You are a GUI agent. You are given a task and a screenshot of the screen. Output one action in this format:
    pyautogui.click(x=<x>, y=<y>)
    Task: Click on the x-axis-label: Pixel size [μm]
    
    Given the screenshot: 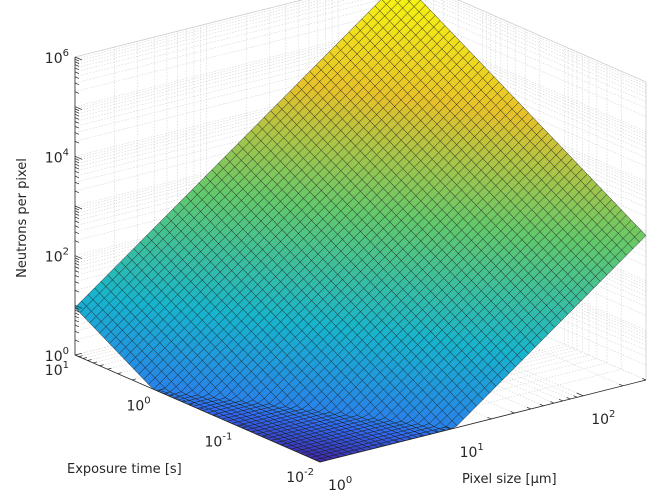 What is the action you would take?
    pyautogui.click(x=509, y=479)
    